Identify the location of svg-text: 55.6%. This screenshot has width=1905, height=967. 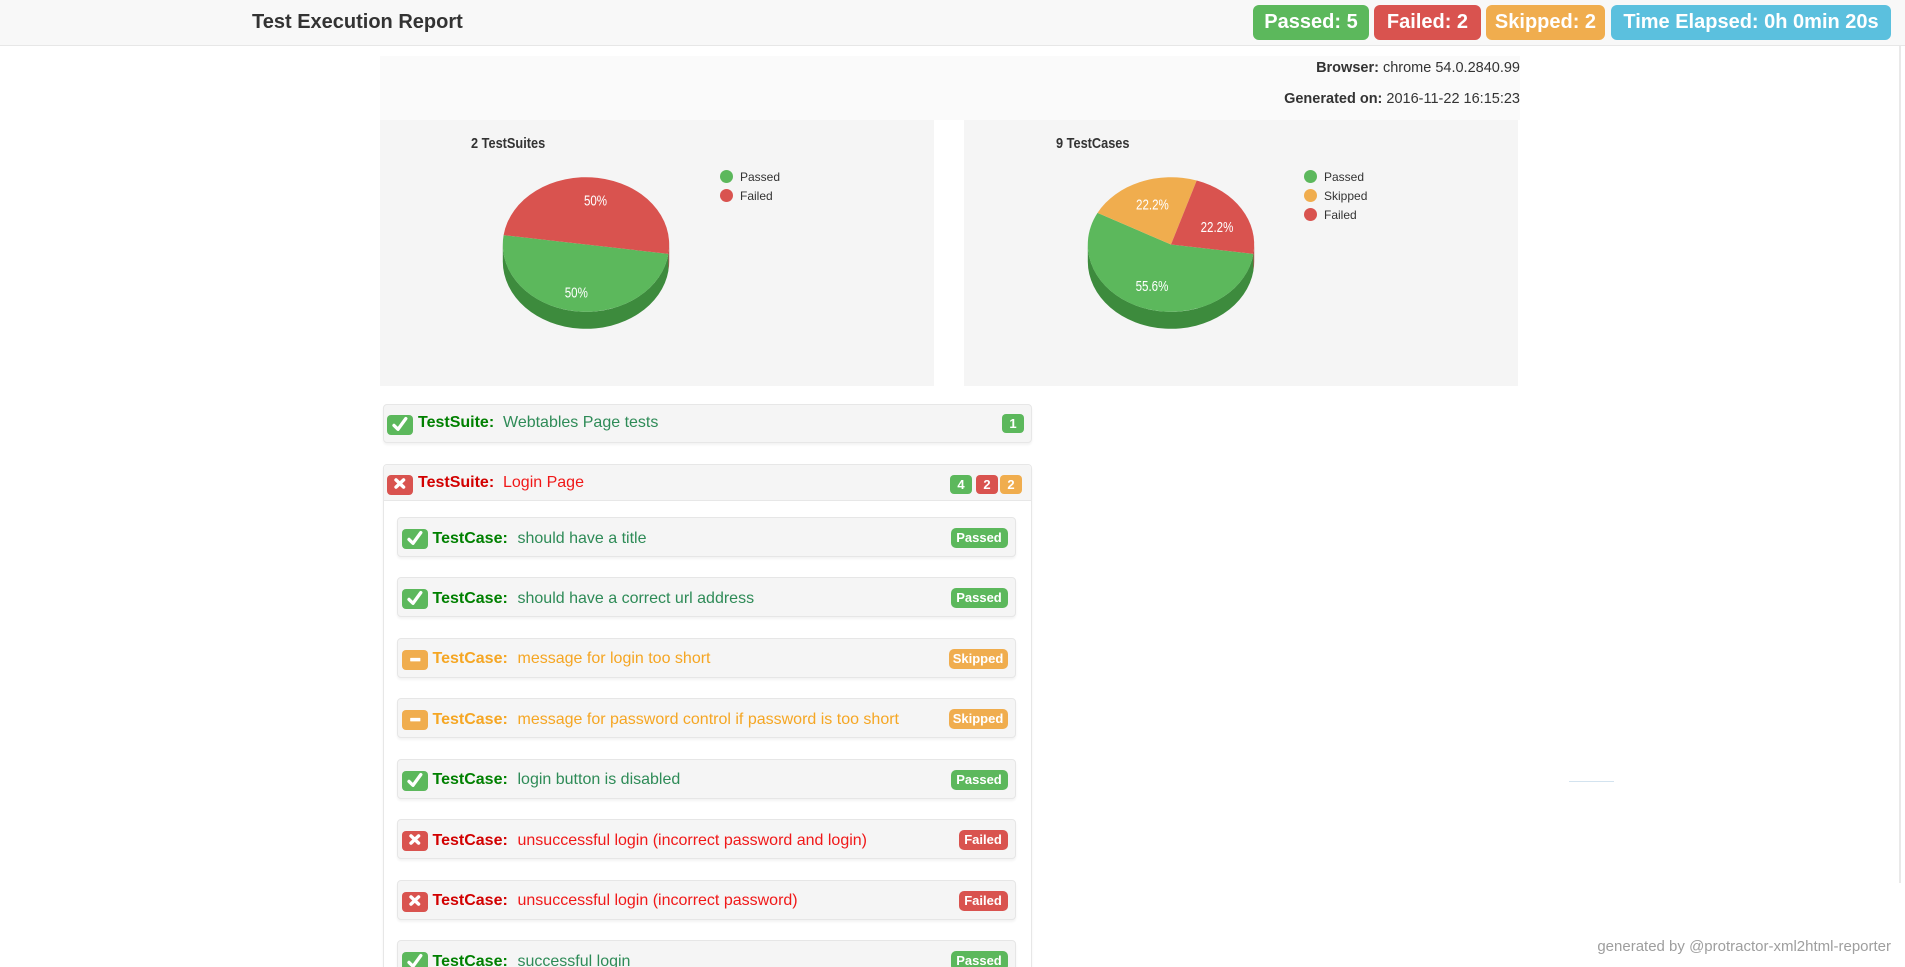
(1152, 285).